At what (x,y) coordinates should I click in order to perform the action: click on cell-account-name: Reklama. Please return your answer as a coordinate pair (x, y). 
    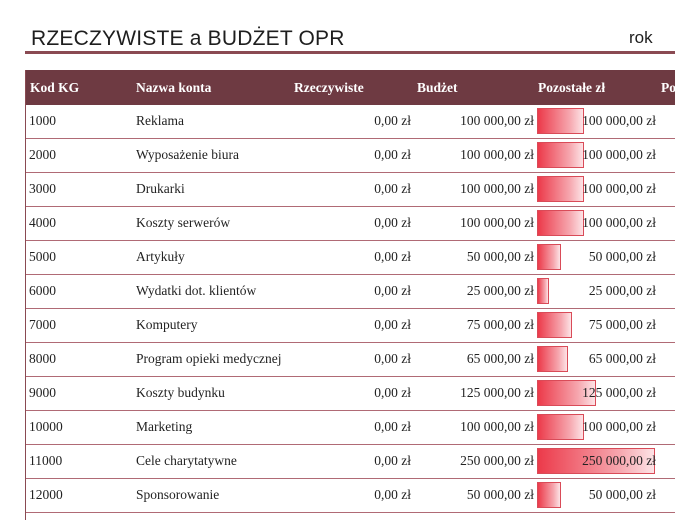
    Looking at the image, I should click on (160, 120).